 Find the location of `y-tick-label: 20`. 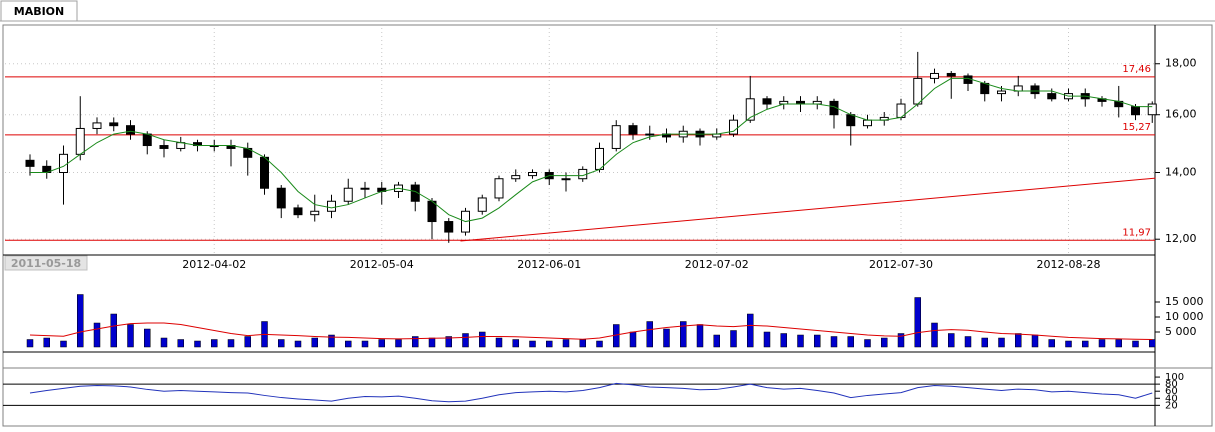

y-tick-label: 20 is located at coordinates (1171, 405).